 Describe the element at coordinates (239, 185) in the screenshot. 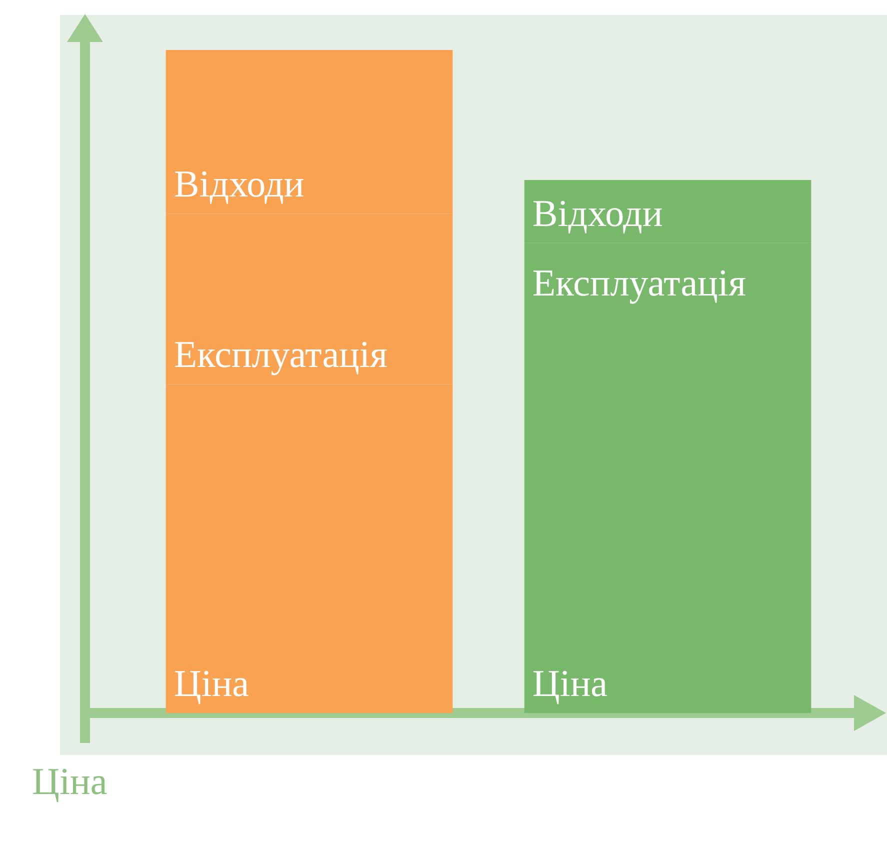

I see `series-label: Відходи` at that location.